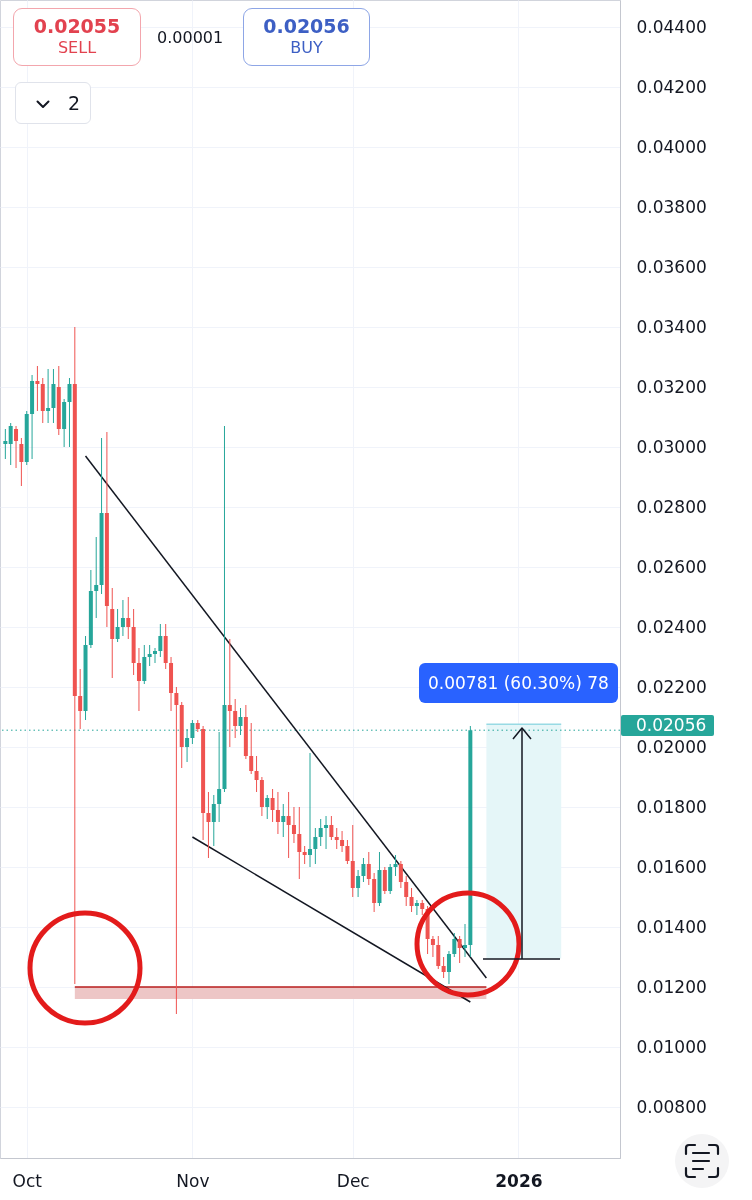 This screenshot has width=752, height=1200. What do you see at coordinates (671, 326) in the screenshot?
I see `y-tick-label: 0.03400` at bounding box center [671, 326].